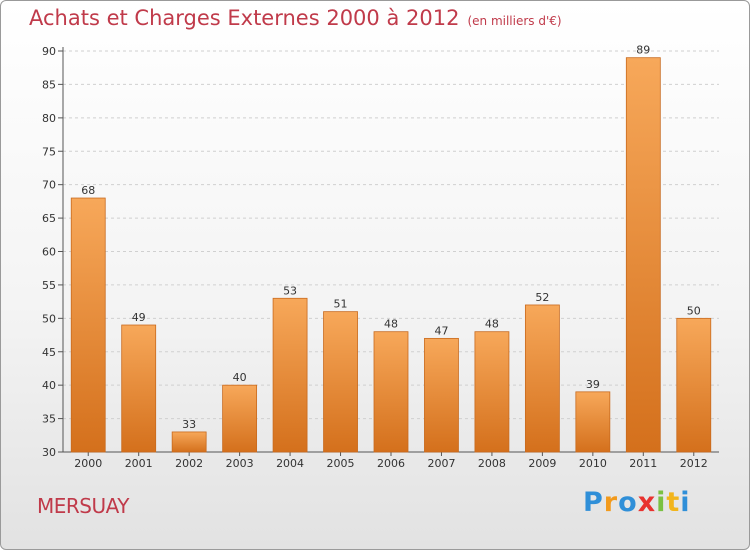  I want to click on place-name: MERSUAY, so click(83, 506).